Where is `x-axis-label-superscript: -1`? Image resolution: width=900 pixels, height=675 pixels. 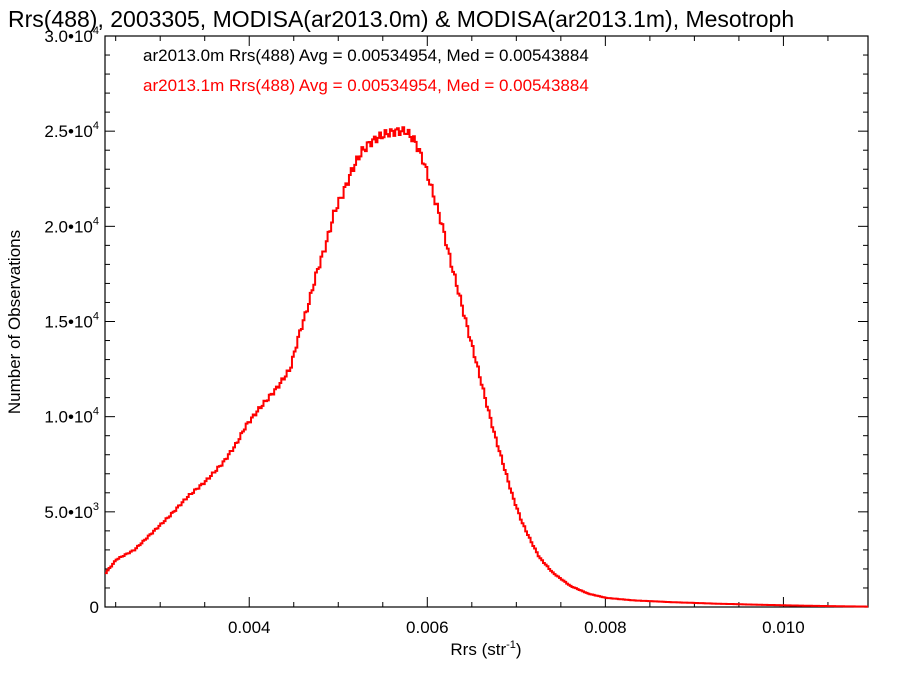
x-axis-label-superscript: -1 is located at coordinates (511, 645).